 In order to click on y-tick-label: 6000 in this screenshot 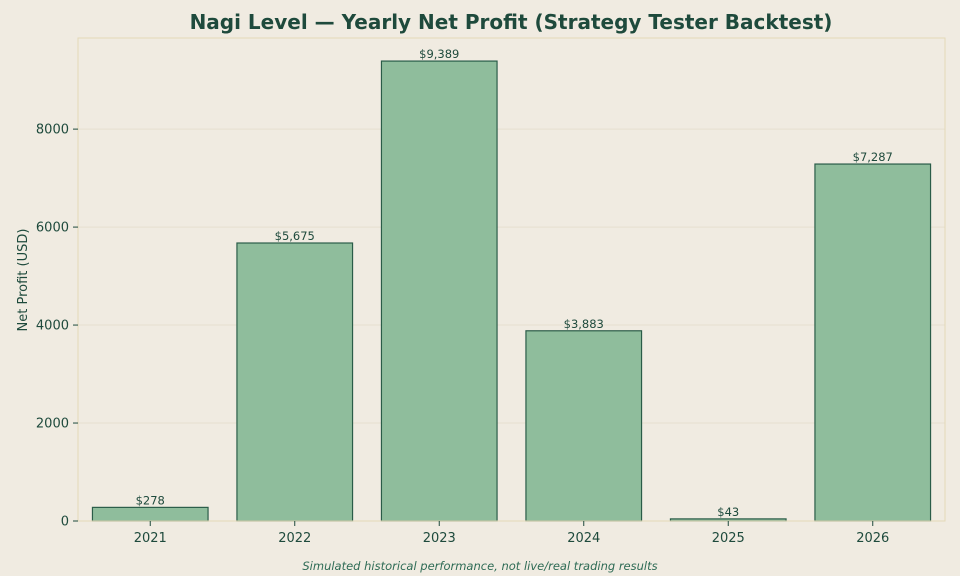, I will do `click(52, 228)`.